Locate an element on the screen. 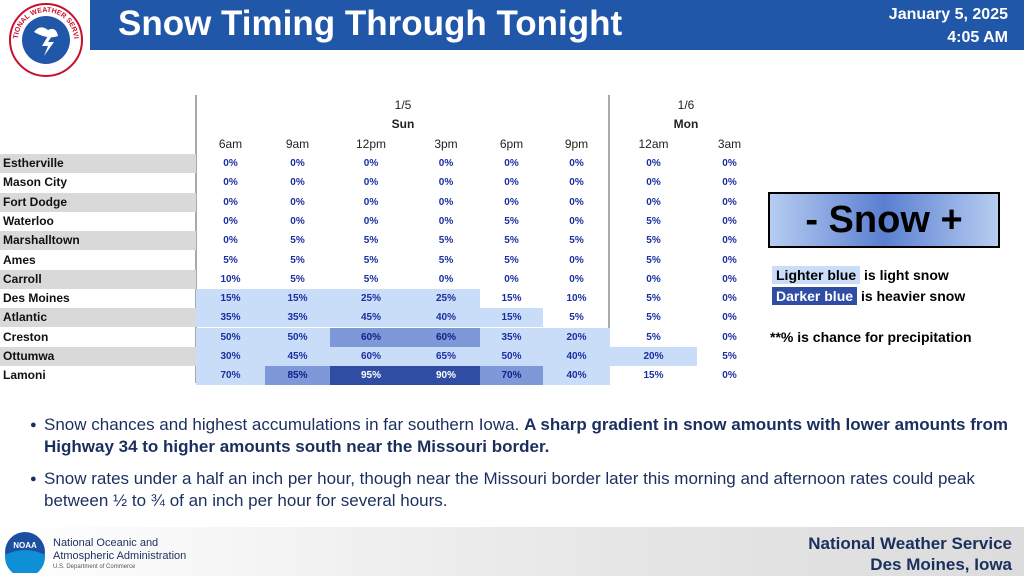 The image size is (1024, 576). snow-scale: - Snow + is located at coordinates (884, 220).